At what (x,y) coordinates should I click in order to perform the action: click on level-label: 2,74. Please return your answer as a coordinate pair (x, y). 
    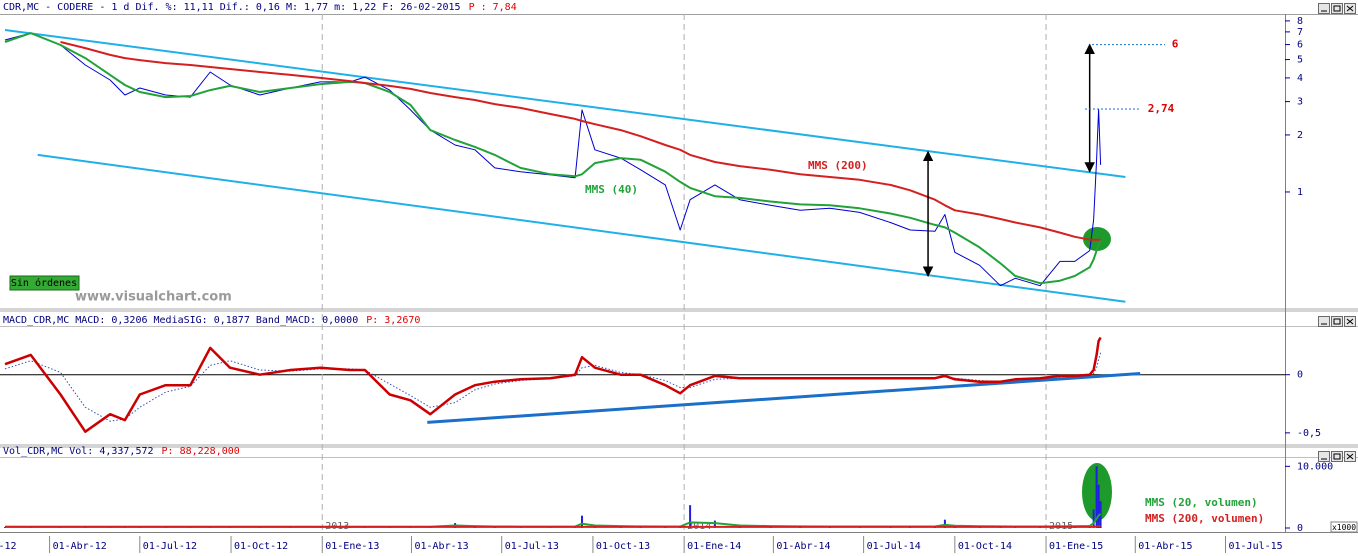
    Looking at the image, I should click on (1161, 108).